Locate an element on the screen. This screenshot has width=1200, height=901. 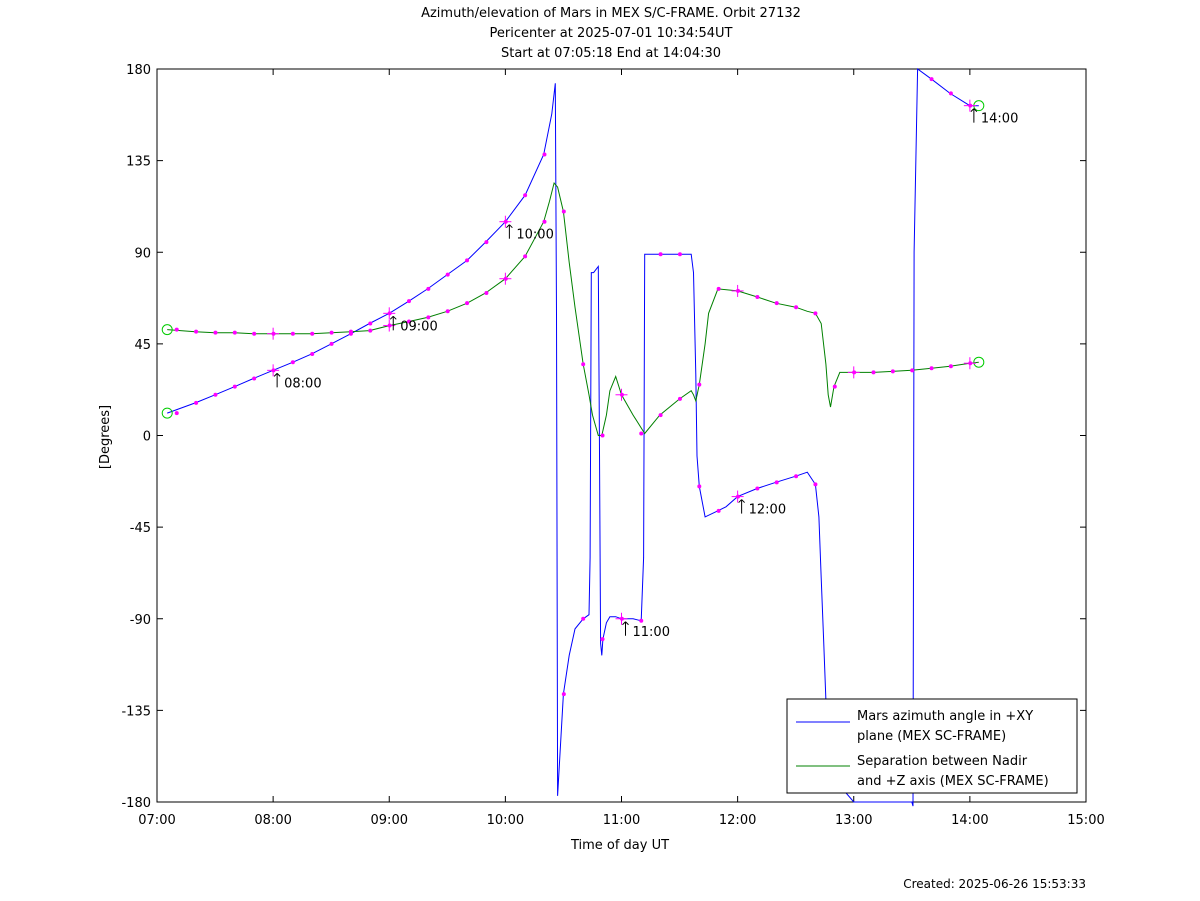
legend-label-separation-2: and +Z axis (MEX SC-FRAME) is located at coordinates (953, 781).